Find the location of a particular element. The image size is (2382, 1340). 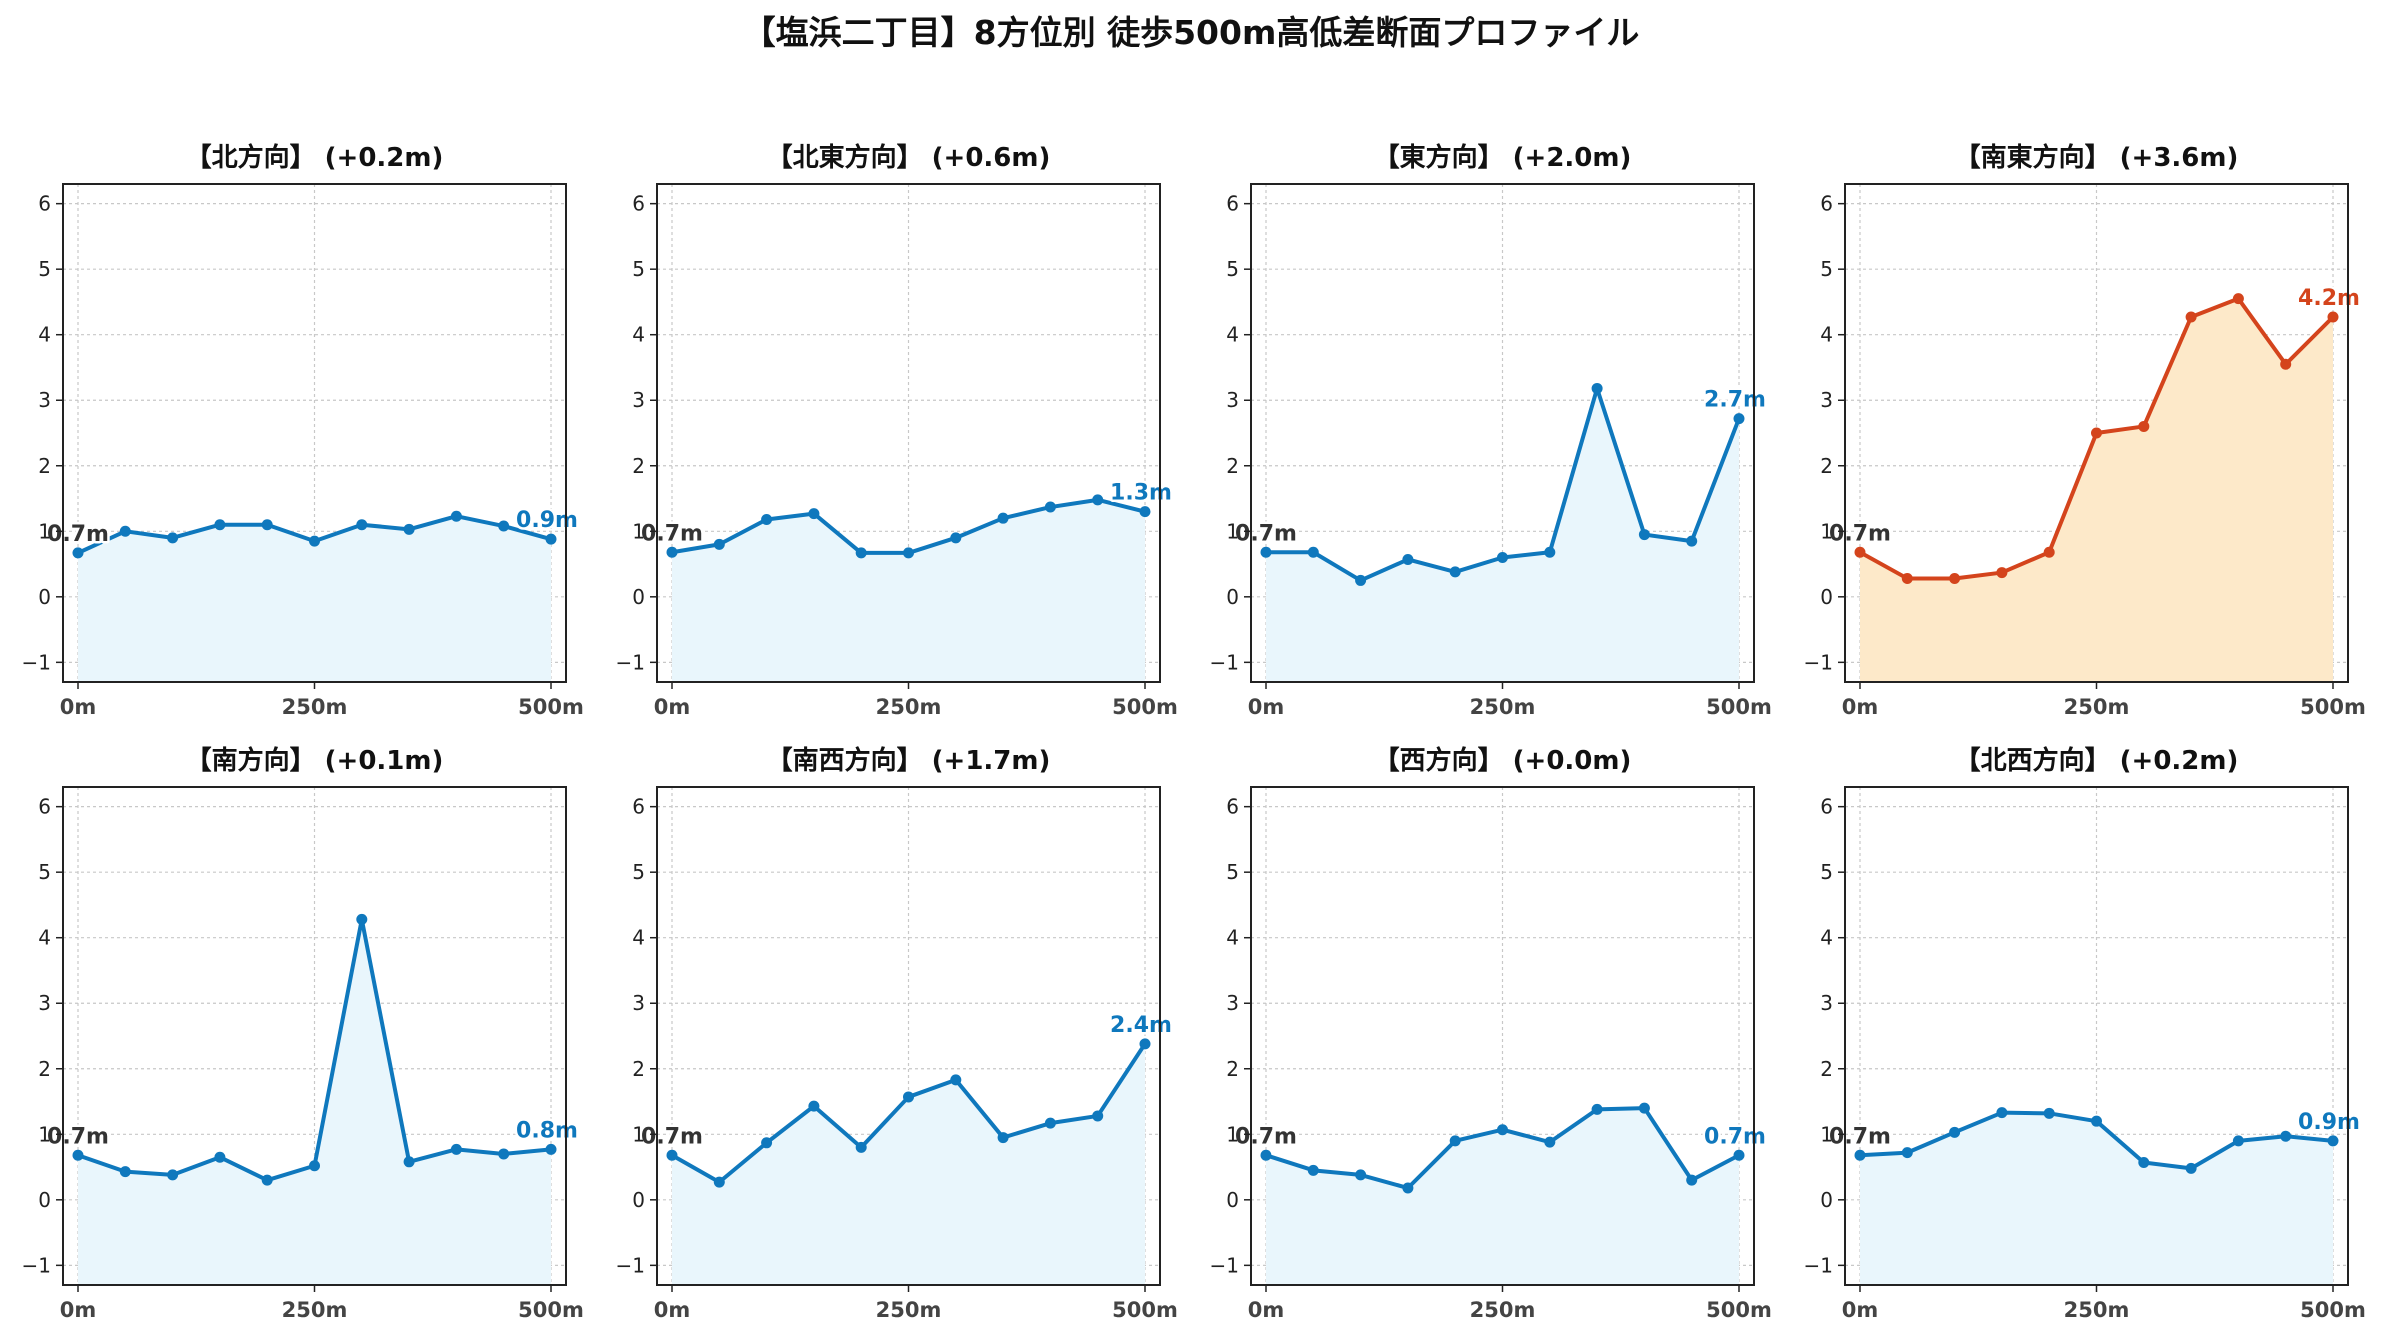

end-elevation-label: 2.4m is located at coordinates (1141, 1025).